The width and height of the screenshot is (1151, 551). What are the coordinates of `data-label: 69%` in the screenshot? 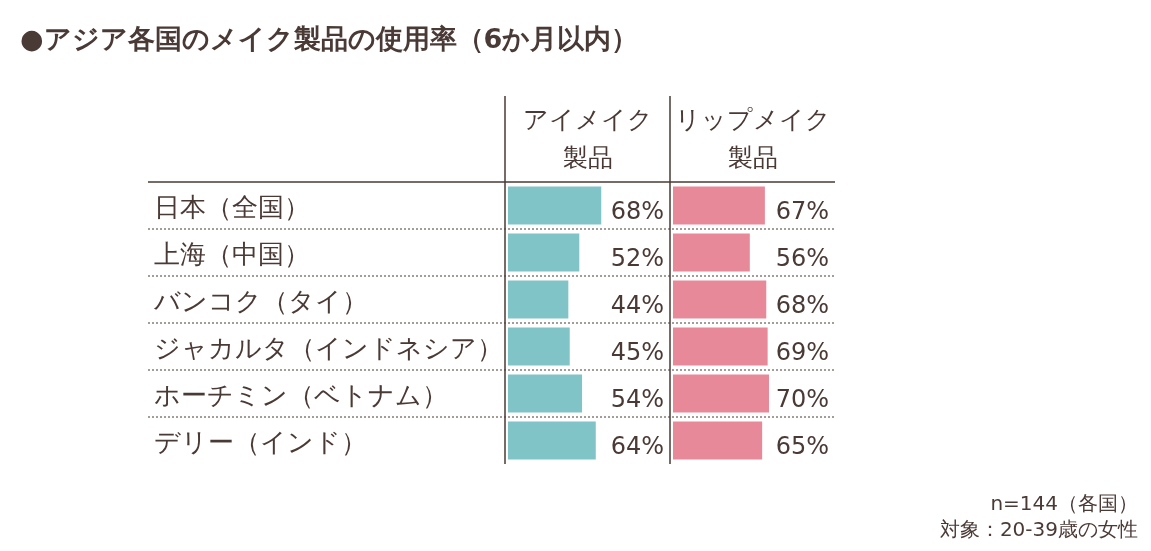 It's located at (802, 351).